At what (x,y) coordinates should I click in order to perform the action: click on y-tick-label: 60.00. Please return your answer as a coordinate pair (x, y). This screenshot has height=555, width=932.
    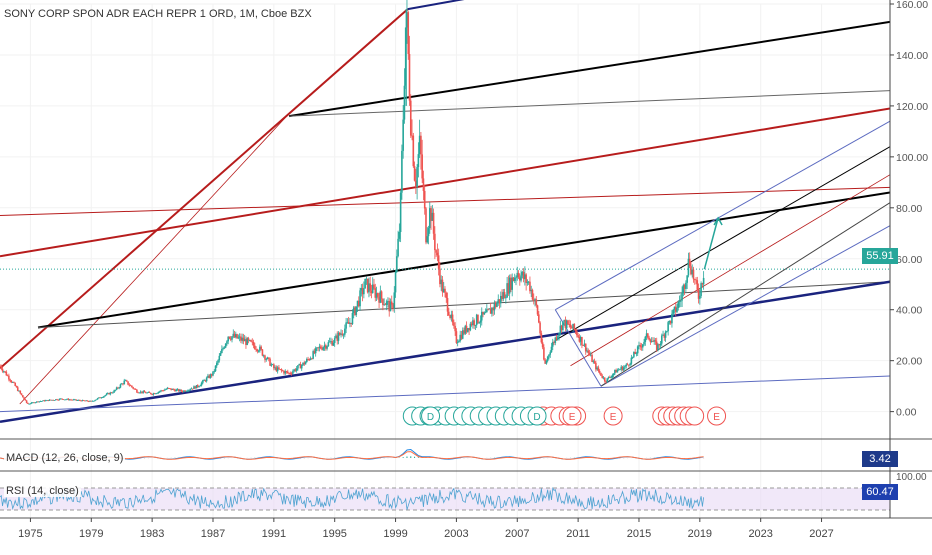
    Looking at the image, I should click on (909, 260).